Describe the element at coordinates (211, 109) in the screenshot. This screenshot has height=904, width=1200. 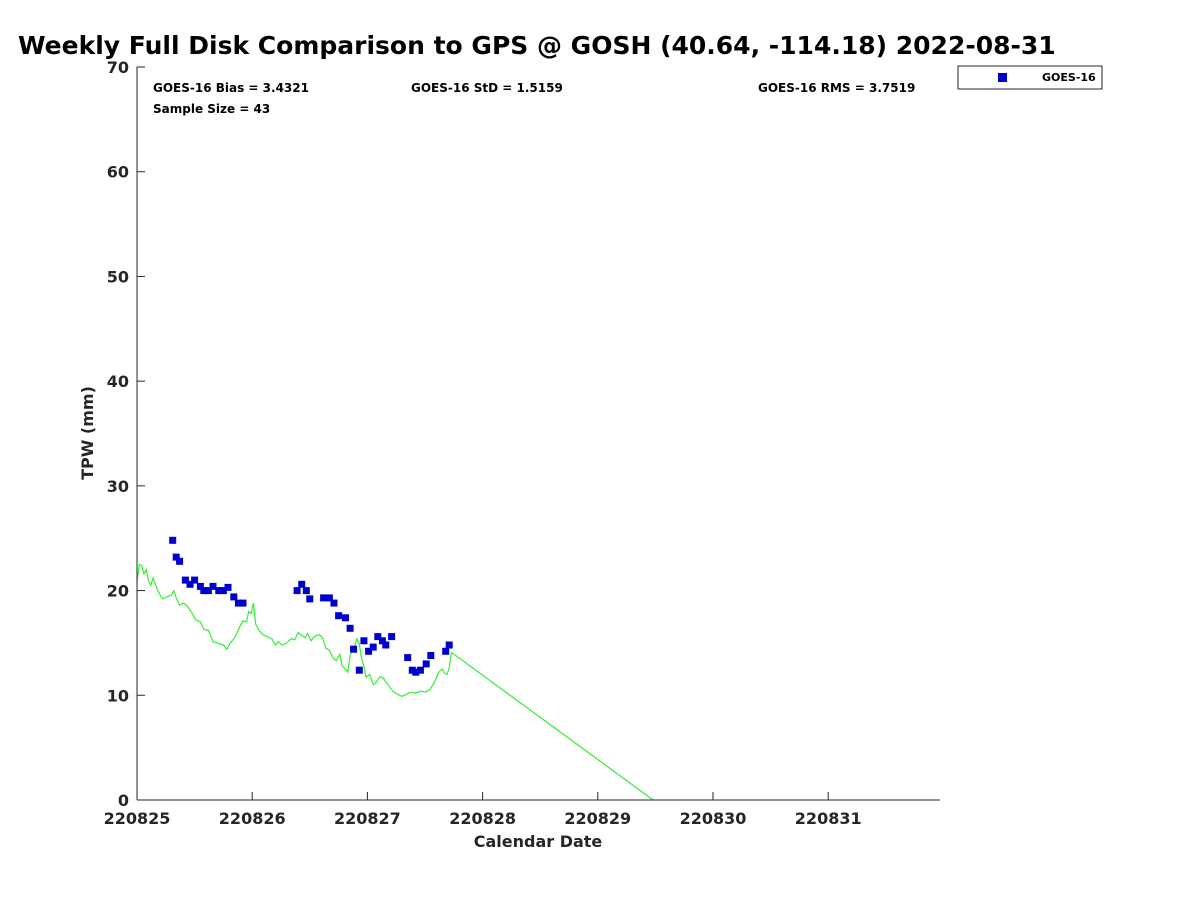
I see `stat-sample-size: Sample Size = 43` at that location.